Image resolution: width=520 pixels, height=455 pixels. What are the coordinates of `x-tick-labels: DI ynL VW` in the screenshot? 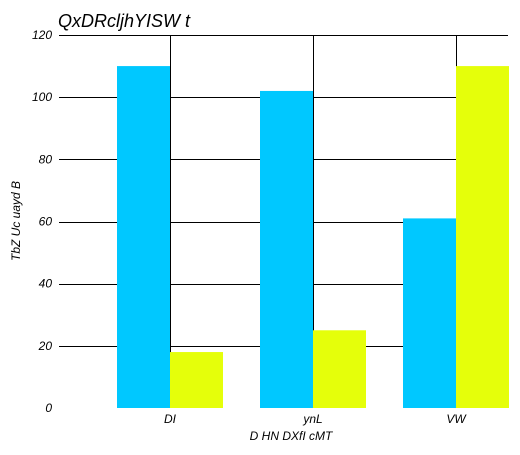 It's located at (315, 419).